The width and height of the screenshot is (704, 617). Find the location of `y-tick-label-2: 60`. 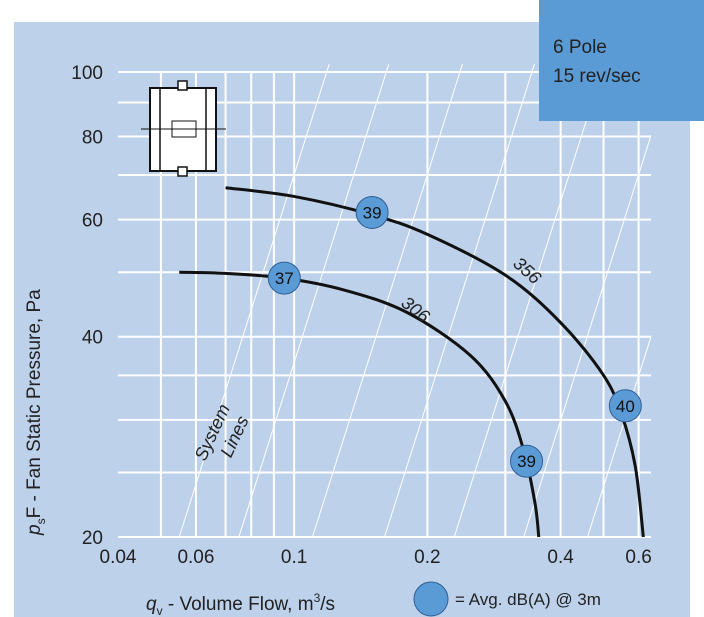

y-tick-label-2: 60 is located at coordinates (92, 221).